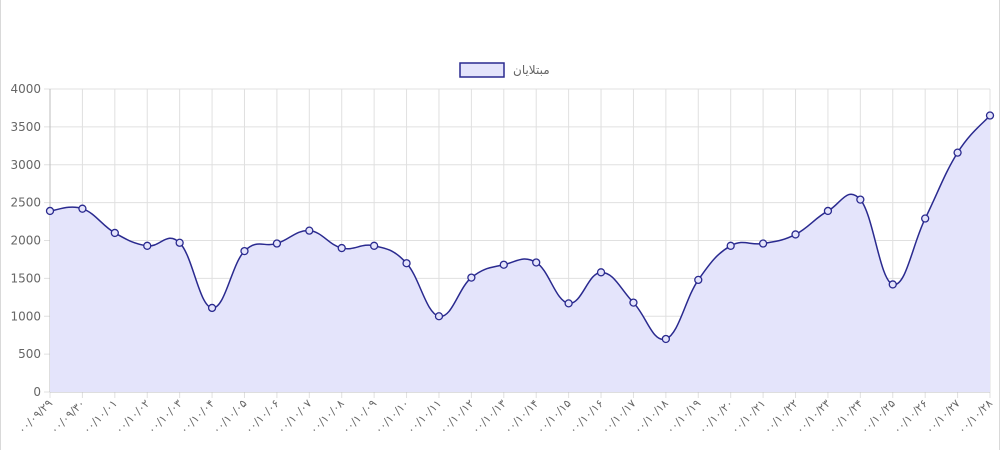  Describe the element at coordinates (25, 203) in the screenshot. I see `y-tick-label: 2500` at that location.